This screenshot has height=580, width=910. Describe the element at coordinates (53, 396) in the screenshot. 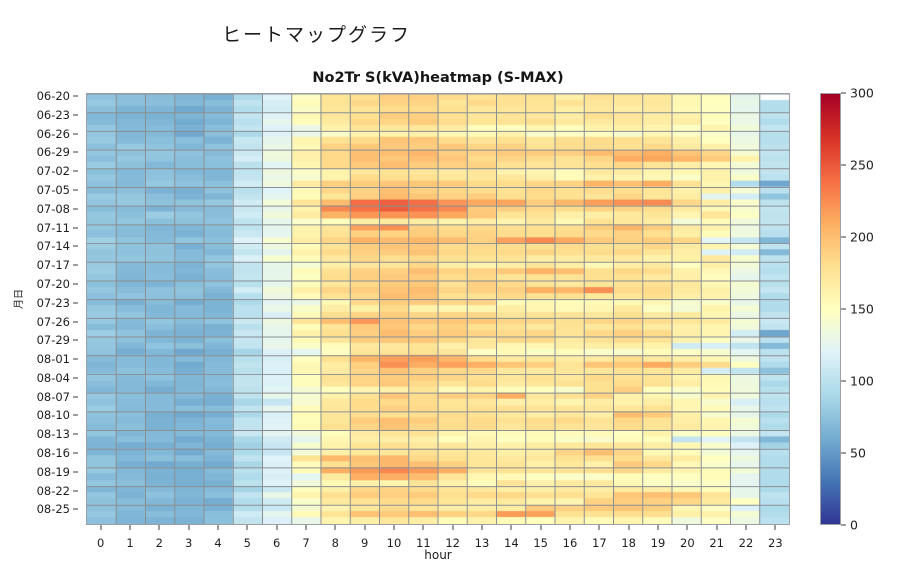

I see `y-axis-tick-label: 08-07` at that location.